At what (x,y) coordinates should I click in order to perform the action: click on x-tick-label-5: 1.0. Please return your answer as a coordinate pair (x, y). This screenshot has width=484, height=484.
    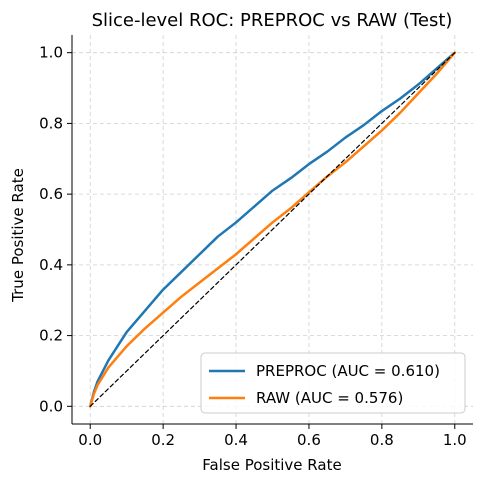
    Looking at the image, I should click on (455, 440).